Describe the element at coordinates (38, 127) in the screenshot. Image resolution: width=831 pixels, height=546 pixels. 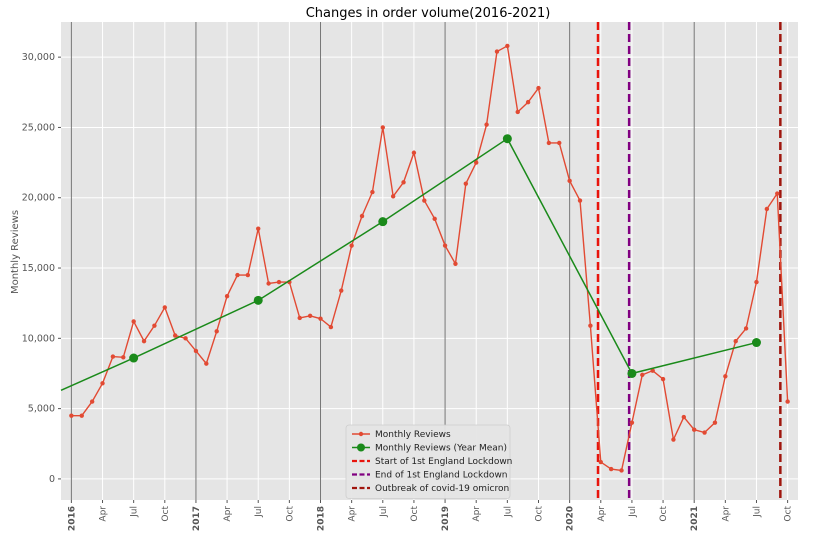
I see `y-tick-label: 25,000` at that location.